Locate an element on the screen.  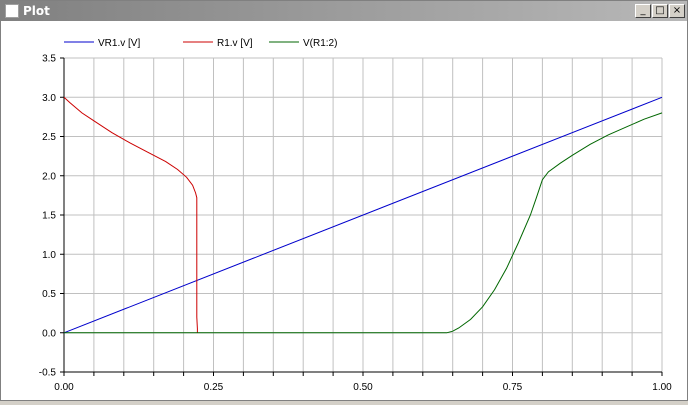
y-tick-label: 3.0 is located at coordinates (49, 98).